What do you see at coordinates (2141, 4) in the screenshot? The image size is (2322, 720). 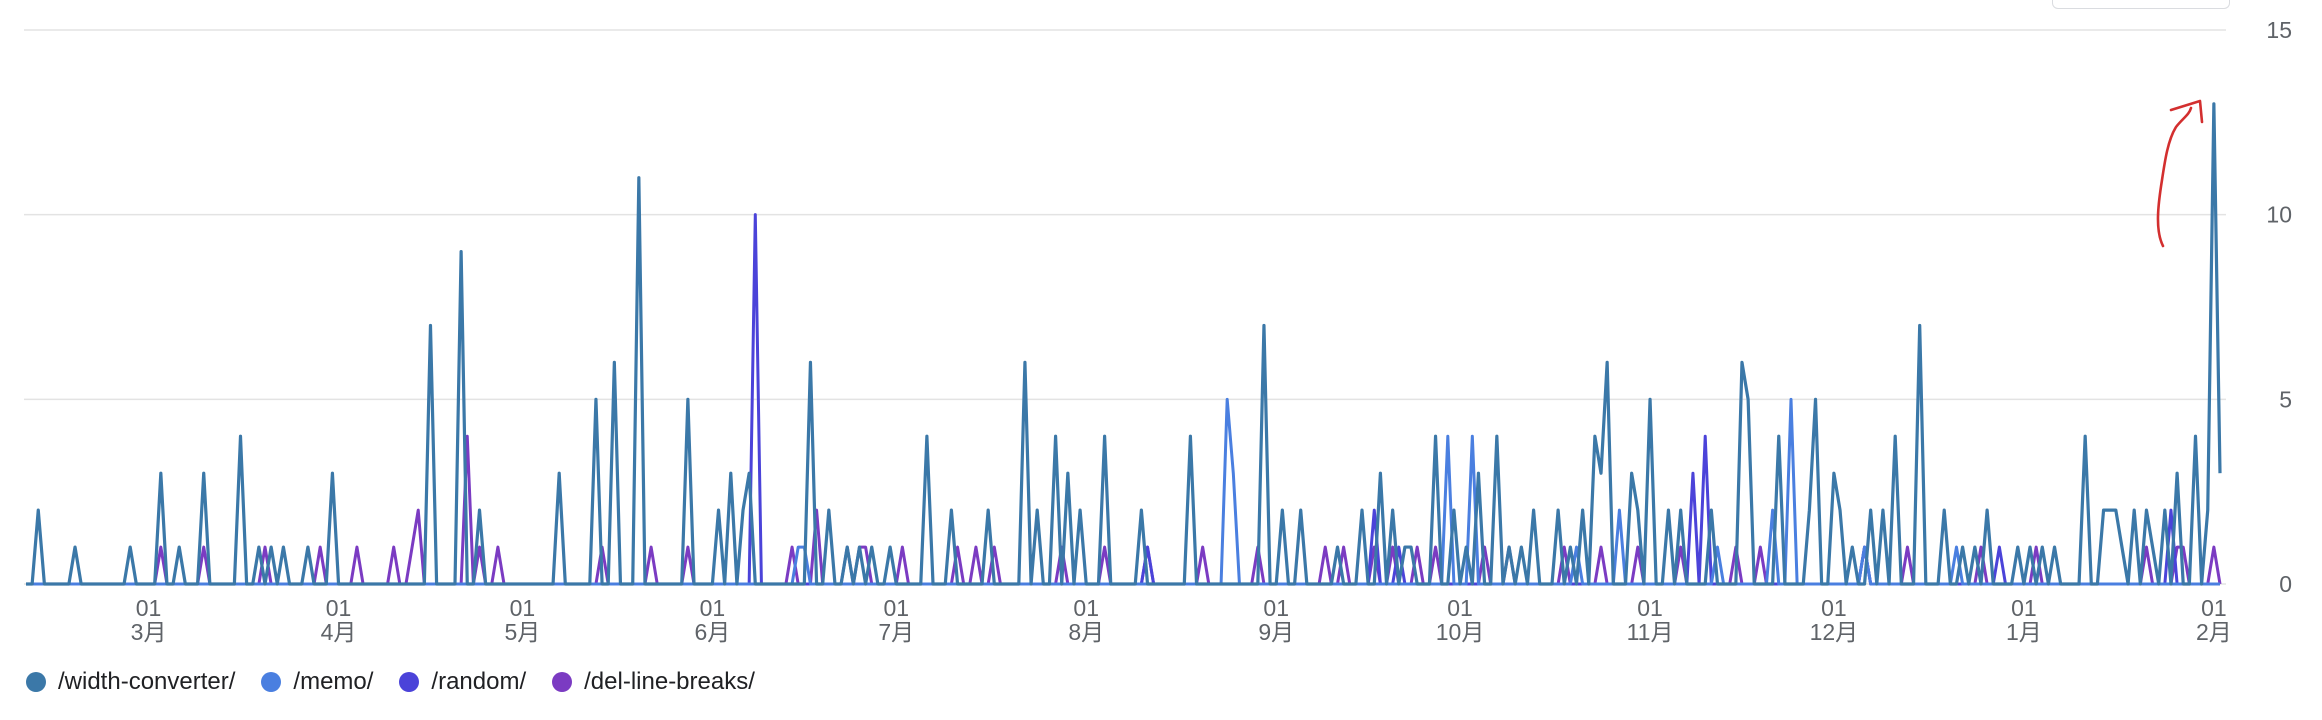 I see `top-control-button` at bounding box center [2141, 4].